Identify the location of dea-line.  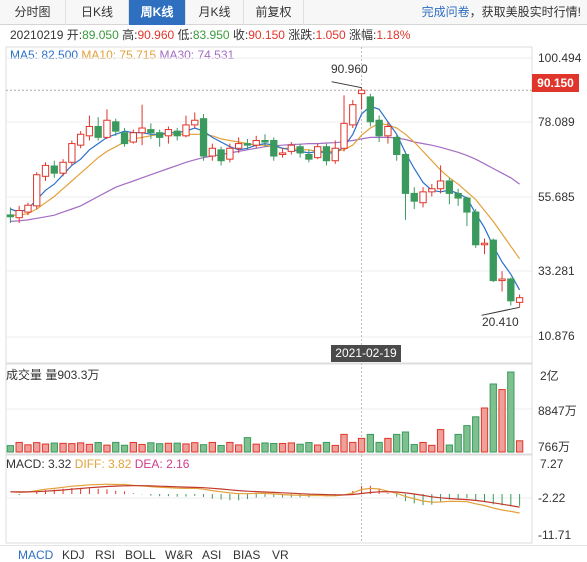
(265, 496).